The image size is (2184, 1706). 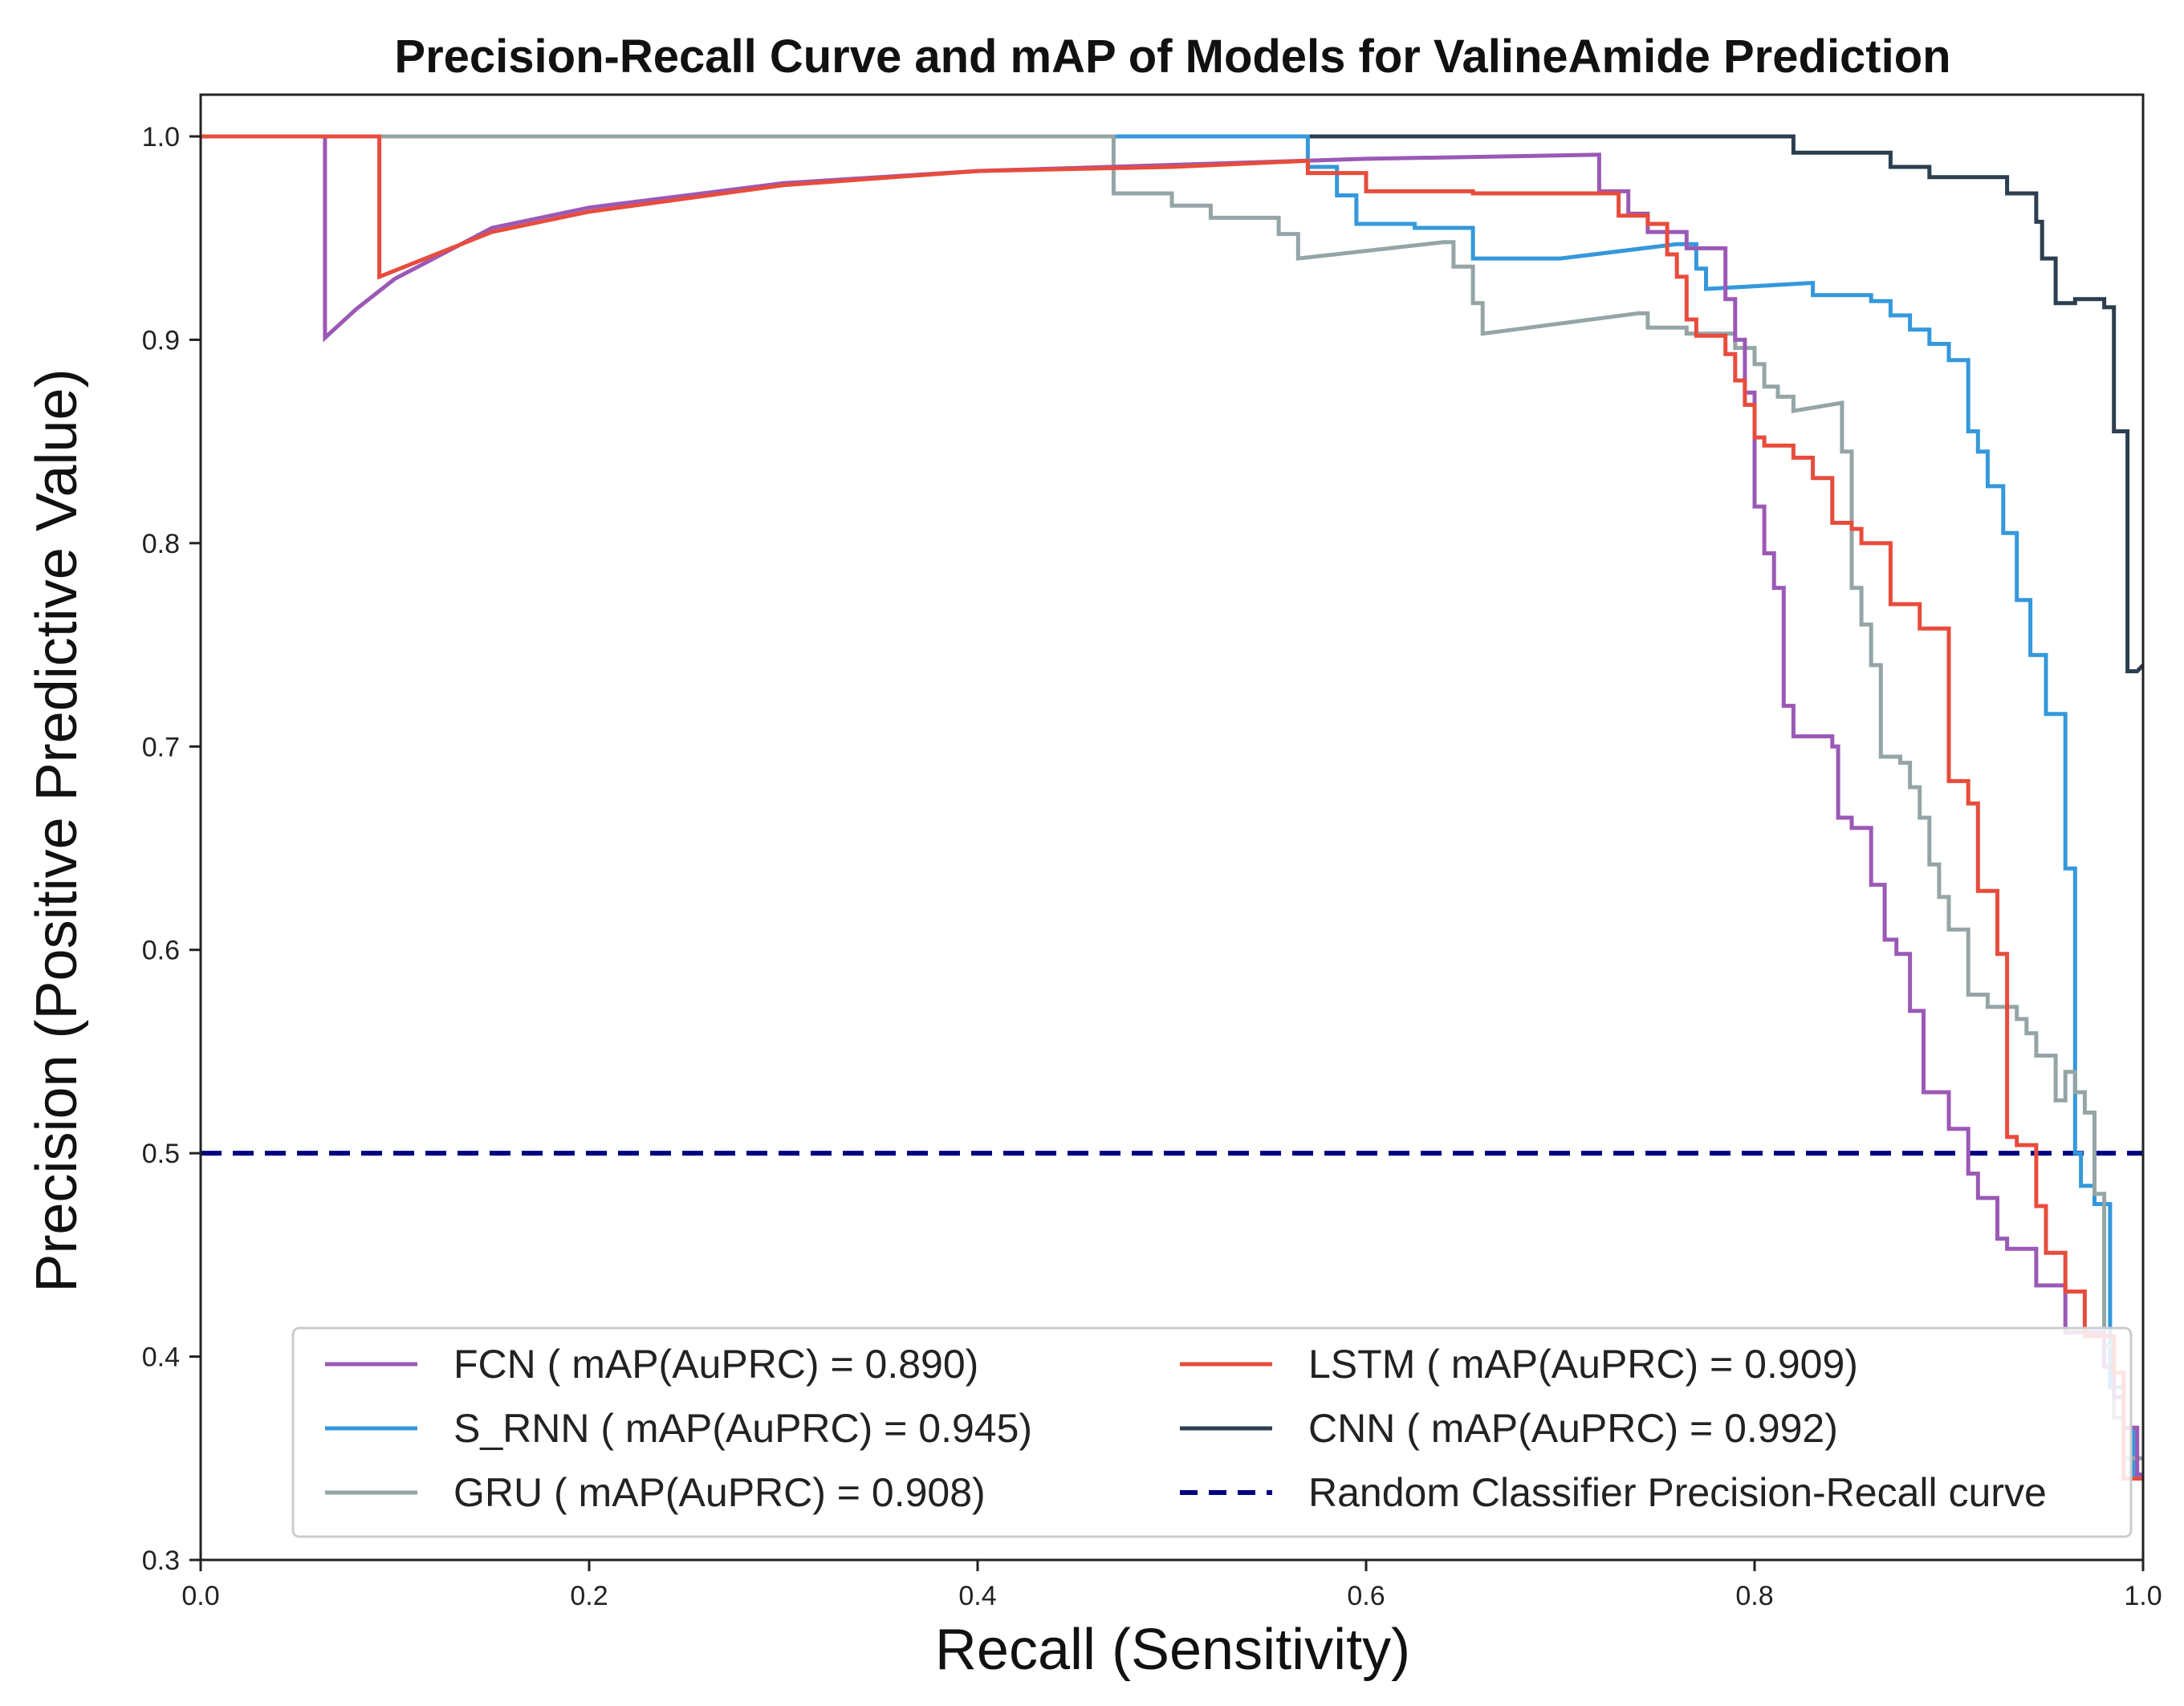 I want to click on x-tick-label: 1.0, so click(x=2143, y=1596).